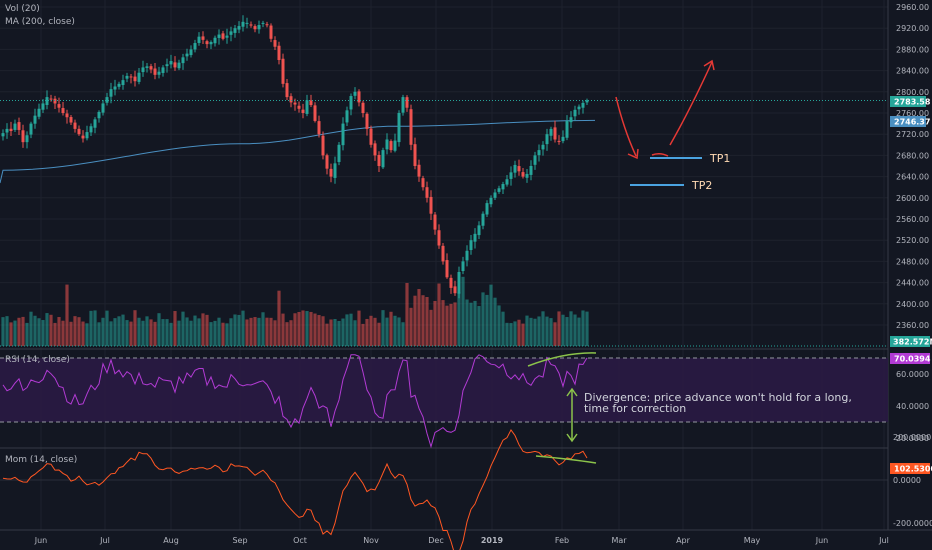 Image resolution: width=932 pixels, height=550 pixels. I want to click on rsi-line, so click(295, 401).